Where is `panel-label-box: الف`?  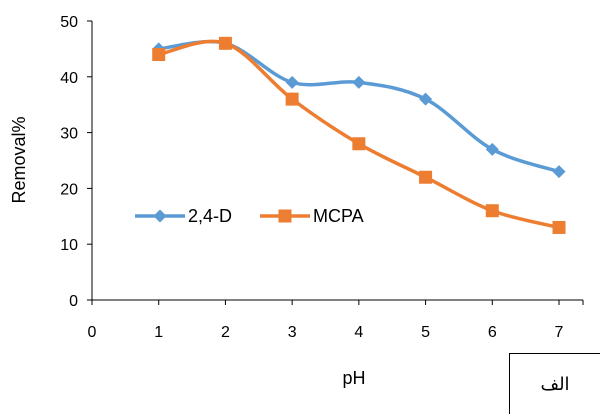 panel-label-box: الف is located at coordinates (554, 383).